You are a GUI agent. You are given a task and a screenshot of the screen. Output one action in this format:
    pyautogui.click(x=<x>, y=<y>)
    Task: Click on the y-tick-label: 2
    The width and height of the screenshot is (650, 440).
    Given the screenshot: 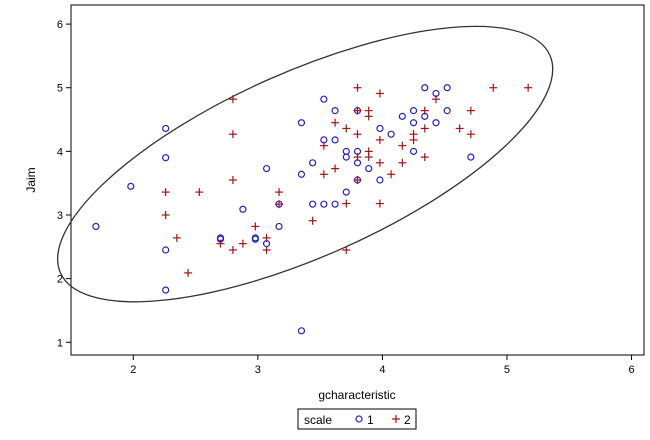 What is the action you would take?
    pyautogui.click(x=60, y=280)
    